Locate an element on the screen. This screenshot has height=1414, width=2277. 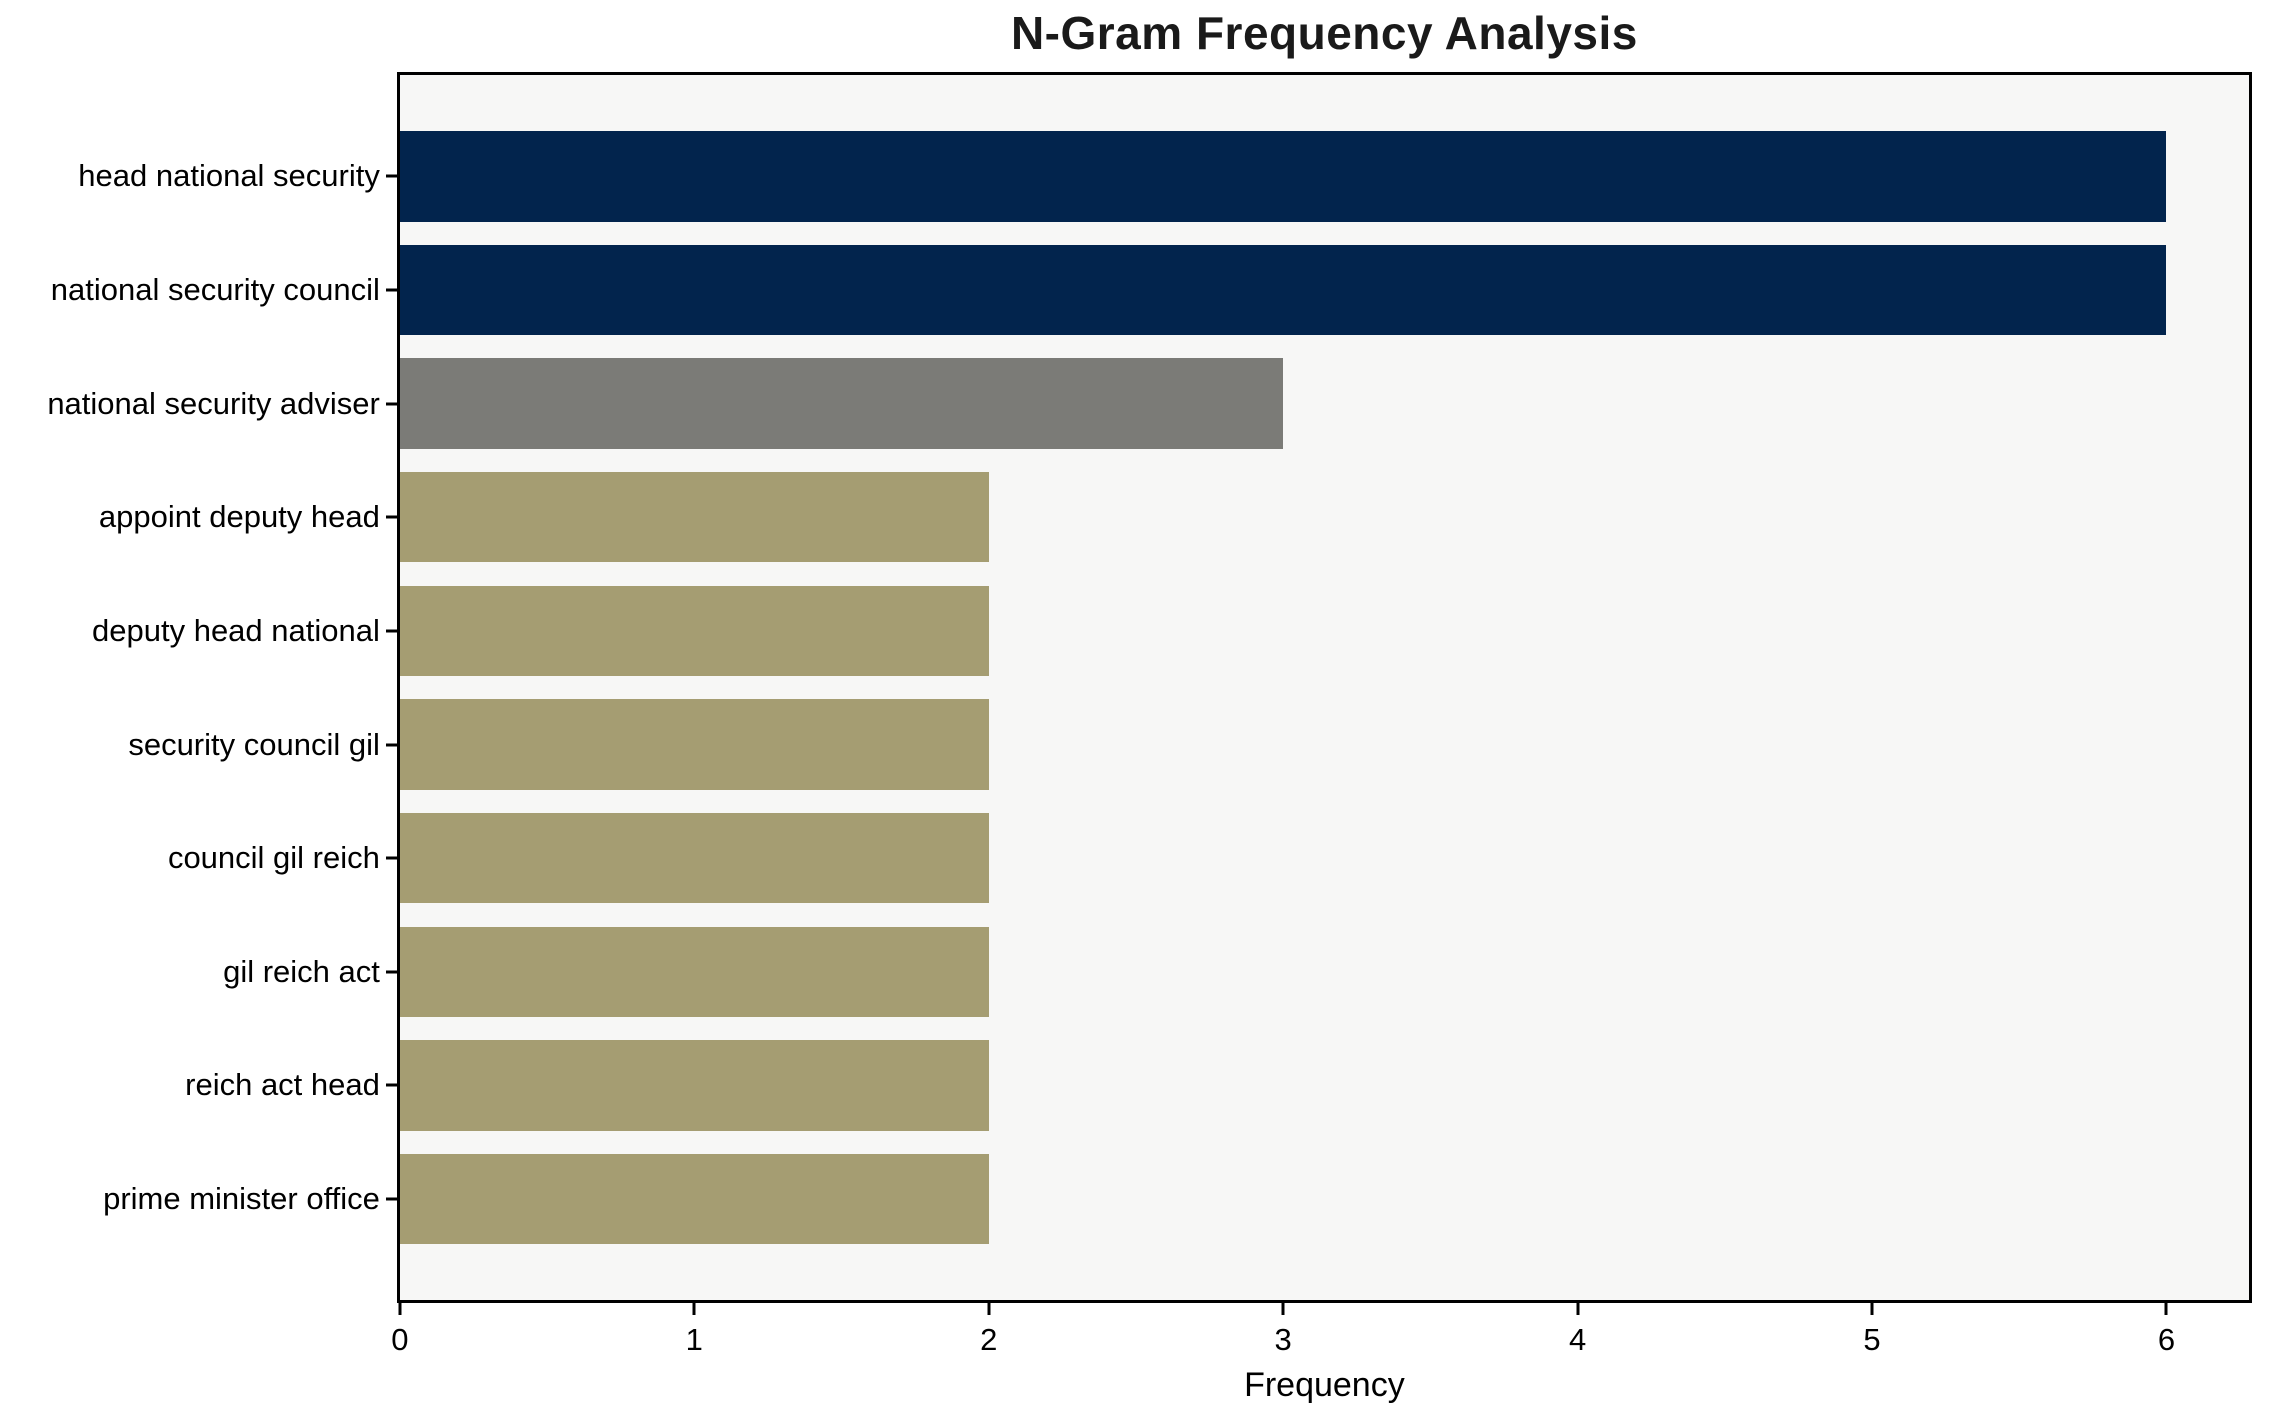
y-axis-label: security council gil is located at coordinates (254, 744).